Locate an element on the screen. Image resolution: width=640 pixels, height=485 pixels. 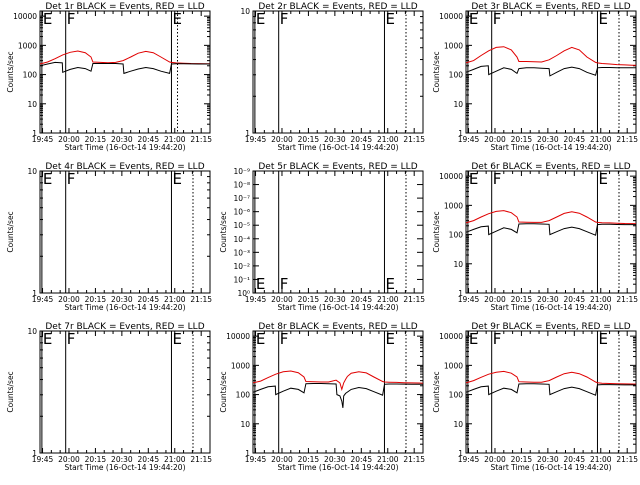
y-tick-label: 10⁻⁸ is located at coordinates (241, 185).